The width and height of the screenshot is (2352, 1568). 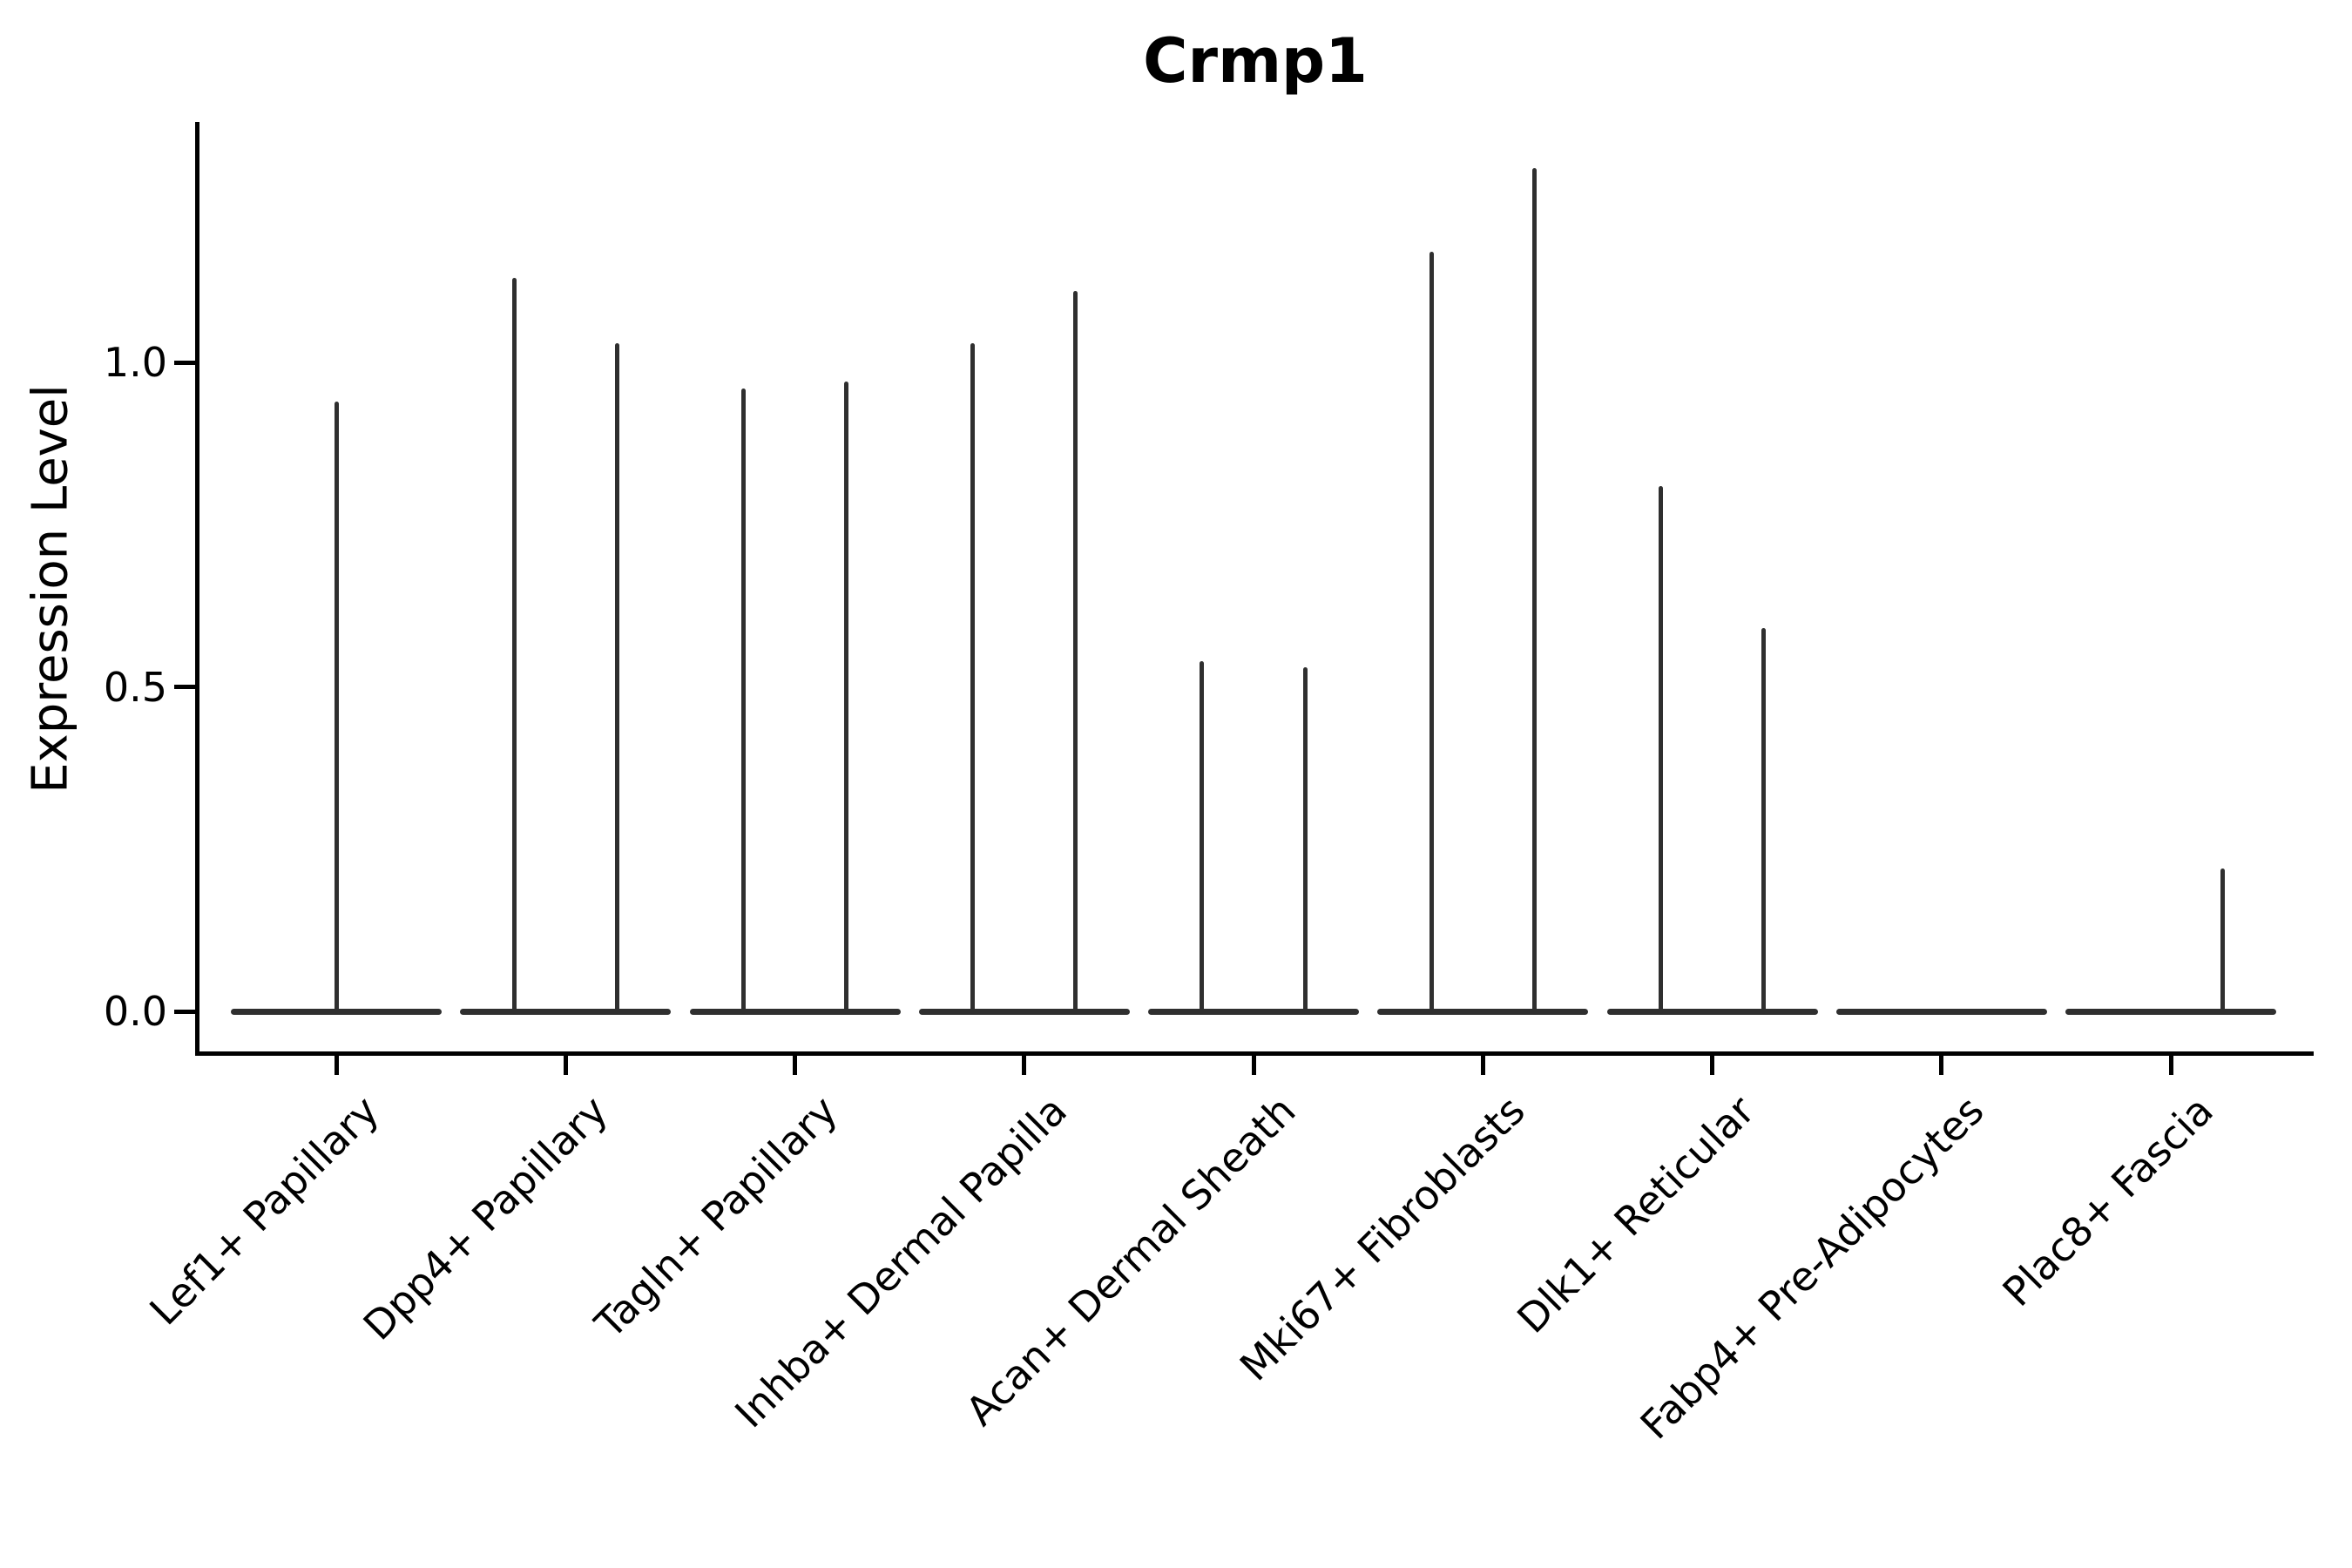 What do you see at coordinates (2107, 1201) in the screenshot?
I see `x-tick-label: Plac8+ Fascia` at bounding box center [2107, 1201].